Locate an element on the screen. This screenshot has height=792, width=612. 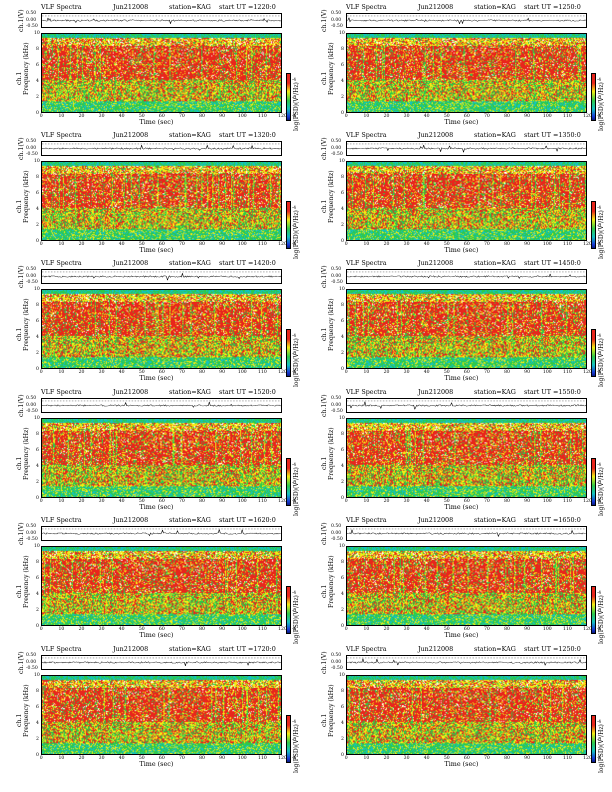
ts-tick-label: 0.50 is located at coordinates (31, 655).